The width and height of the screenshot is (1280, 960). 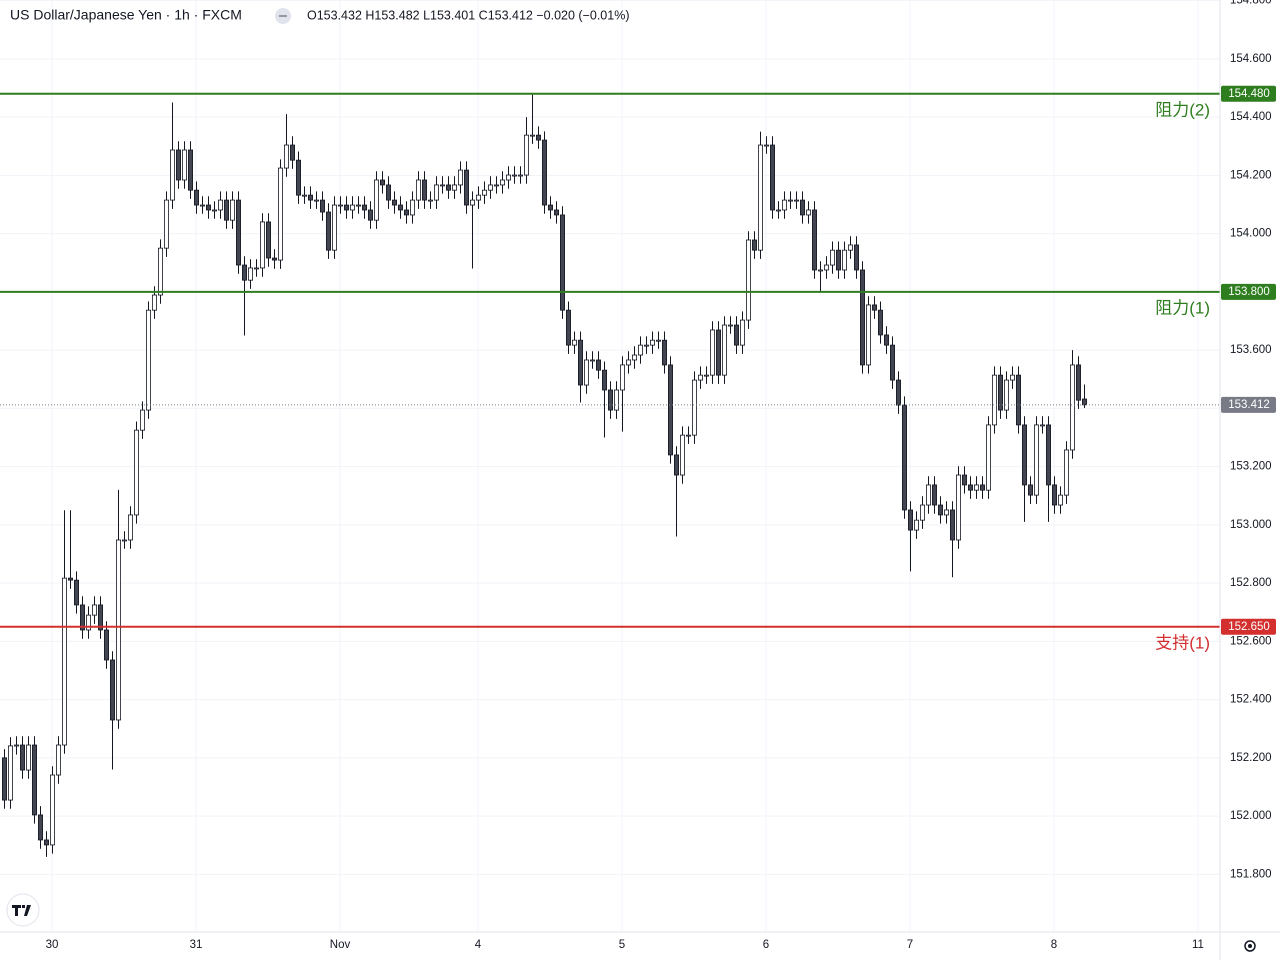 I want to click on y-tick-label: 153.000, so click(x=1251, y=525).